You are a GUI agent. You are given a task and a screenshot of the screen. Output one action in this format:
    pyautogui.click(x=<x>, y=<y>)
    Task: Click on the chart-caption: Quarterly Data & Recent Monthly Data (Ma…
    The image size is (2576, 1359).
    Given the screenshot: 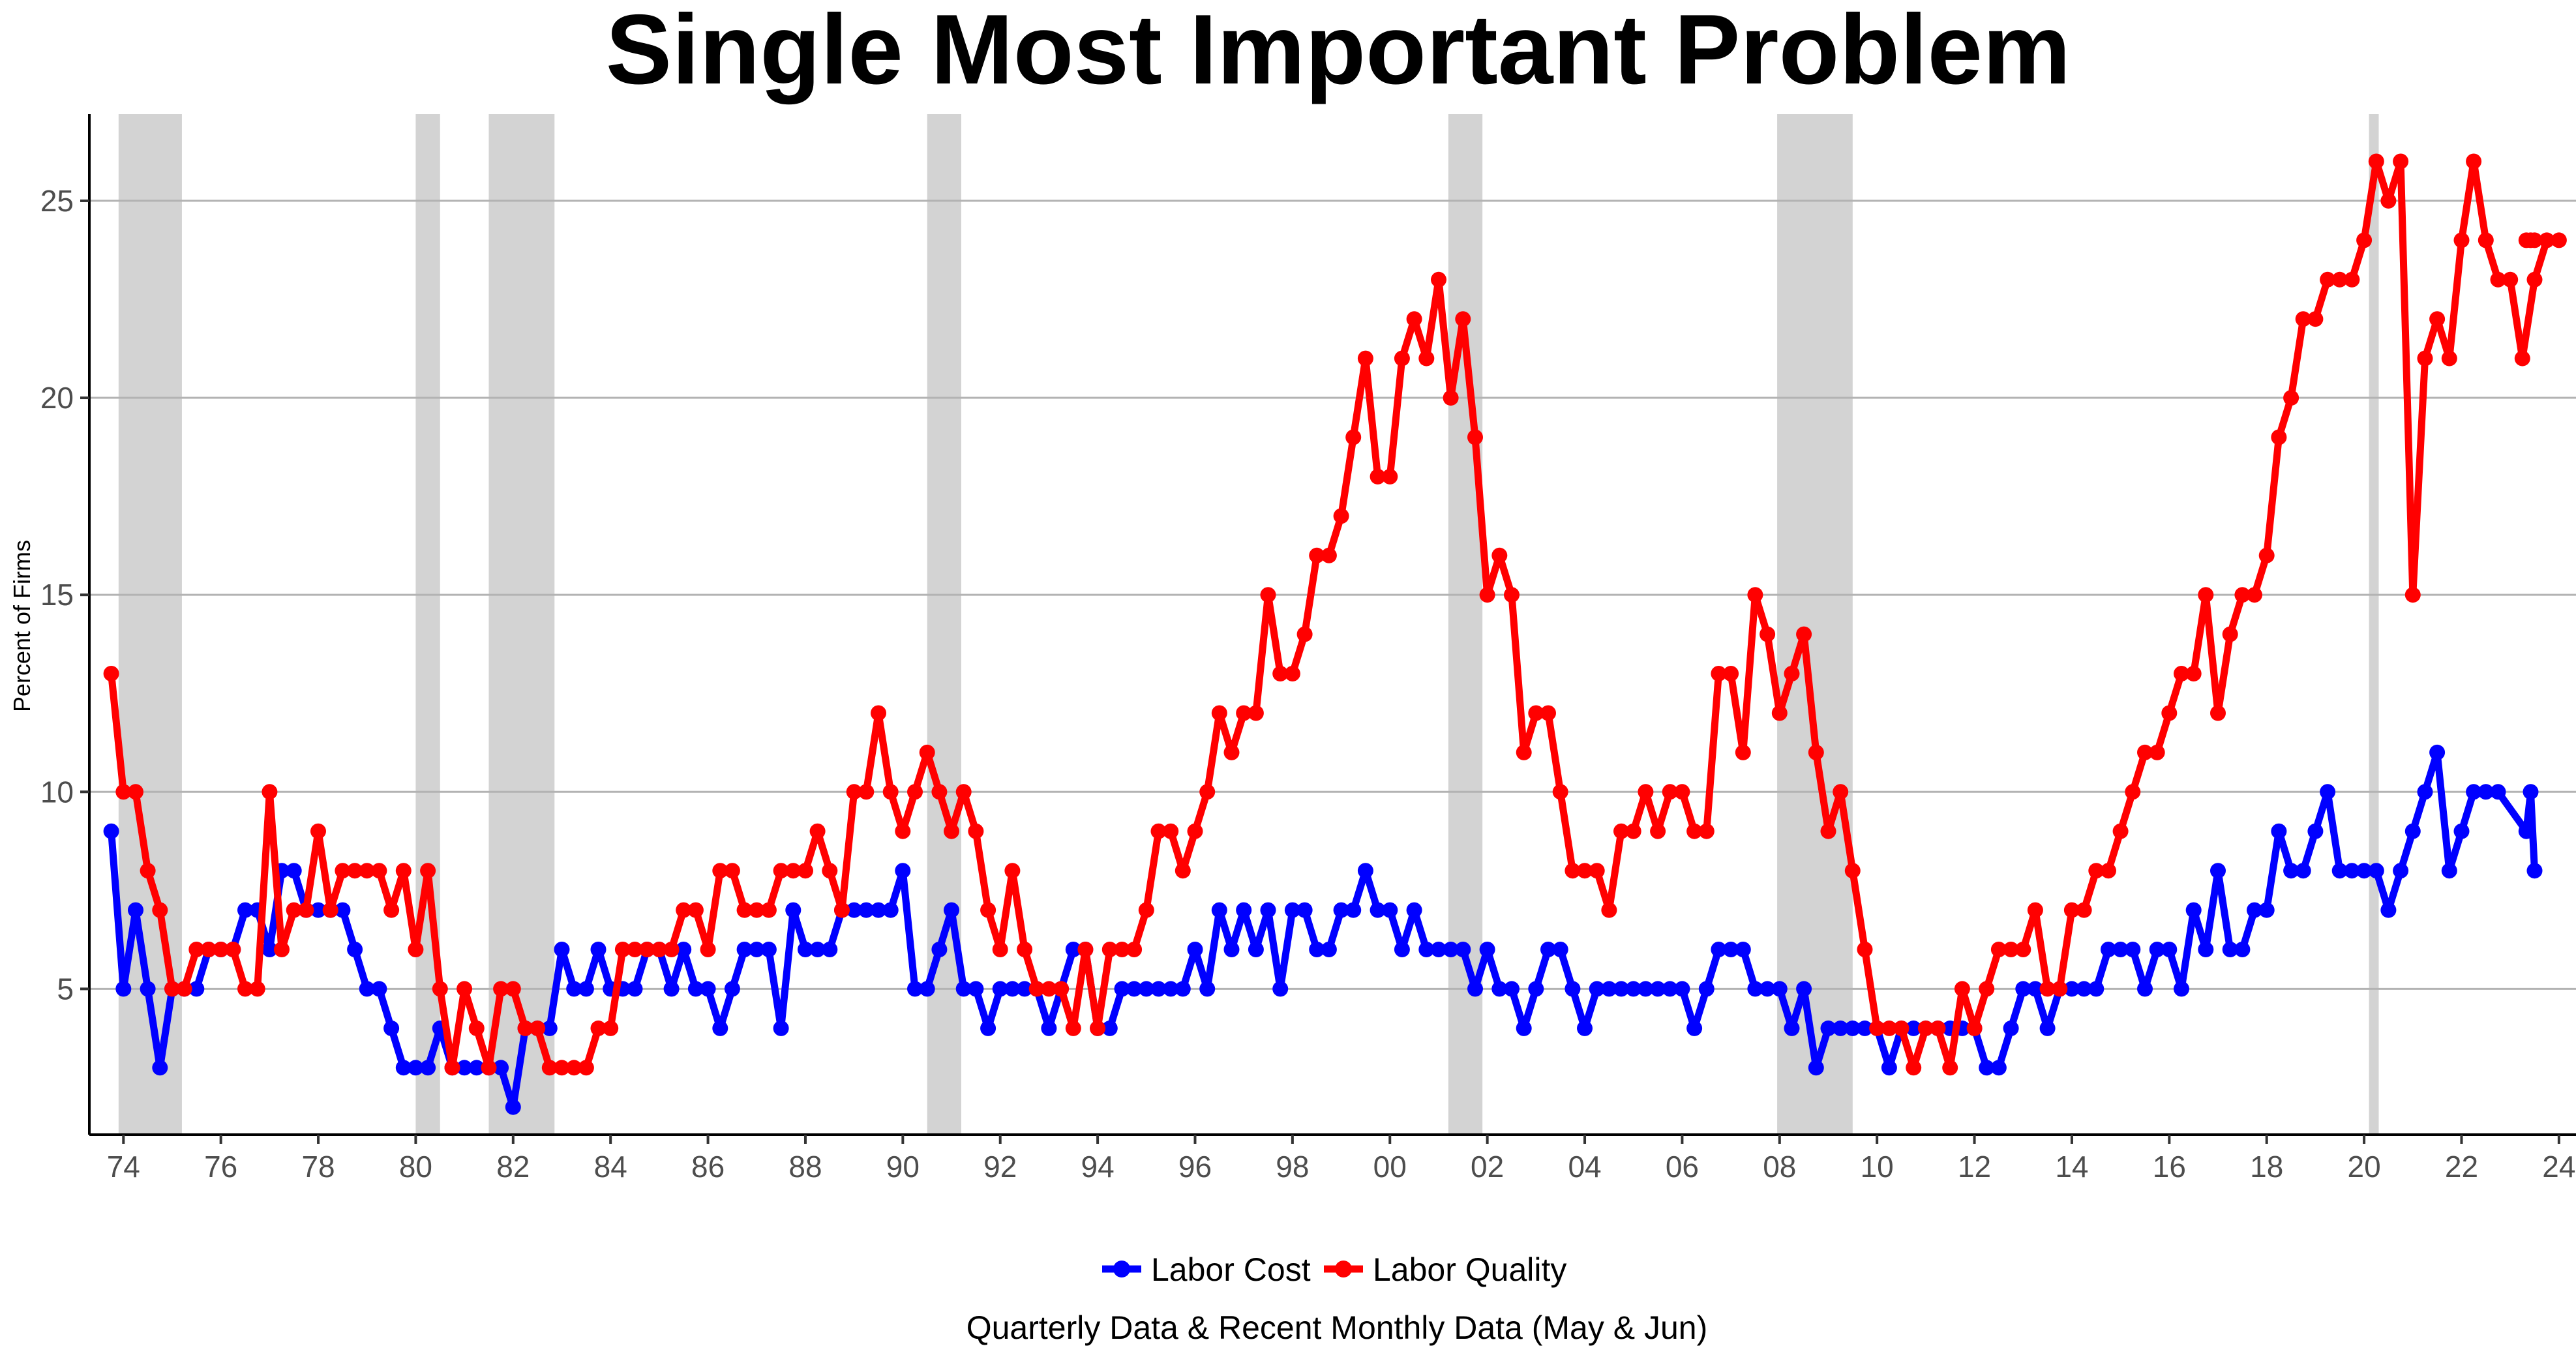 What is the action you would take?
    pyautogui.click(x=1337, y=1327)
    